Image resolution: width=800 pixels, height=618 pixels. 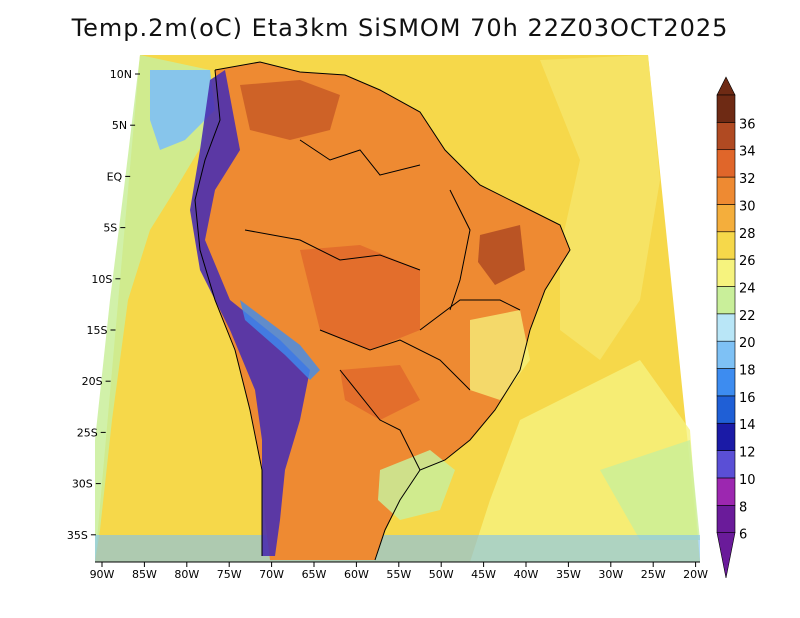 I want to click on colorbar-label: 18, so click(x=747, y=371).